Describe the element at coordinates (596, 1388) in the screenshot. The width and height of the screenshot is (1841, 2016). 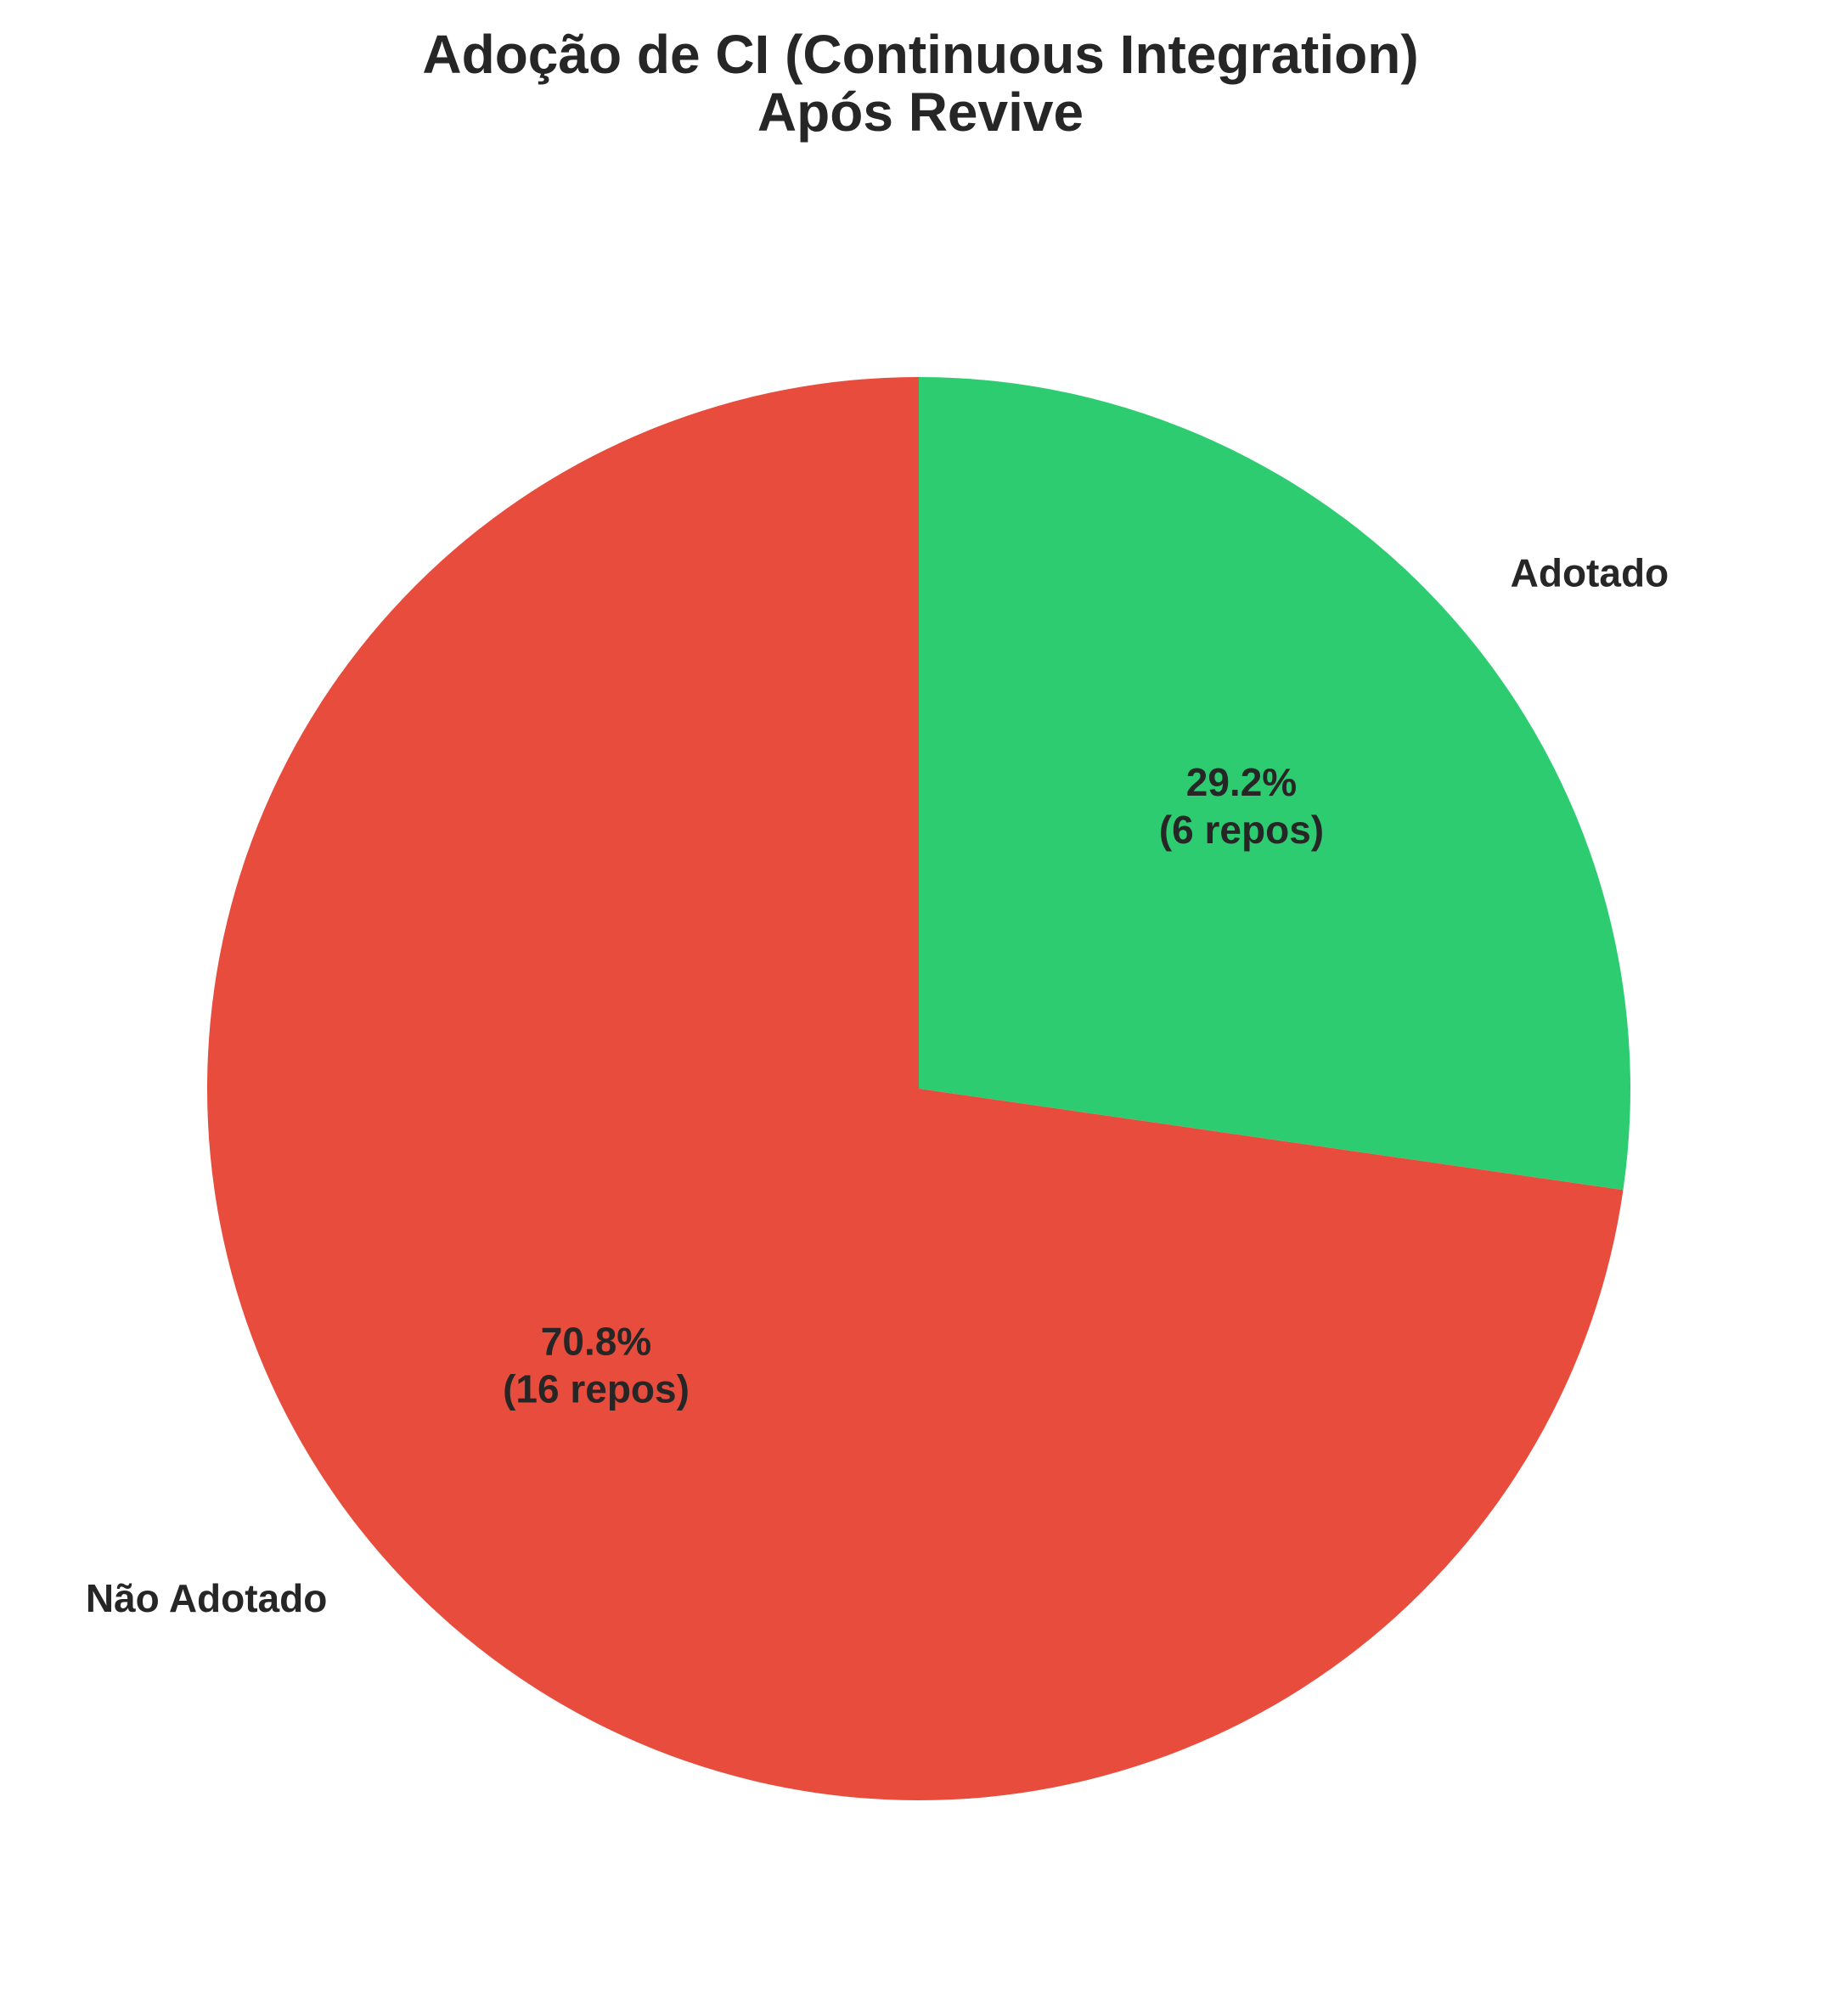
I see `slice-count-label: (16 repos)` at that location.